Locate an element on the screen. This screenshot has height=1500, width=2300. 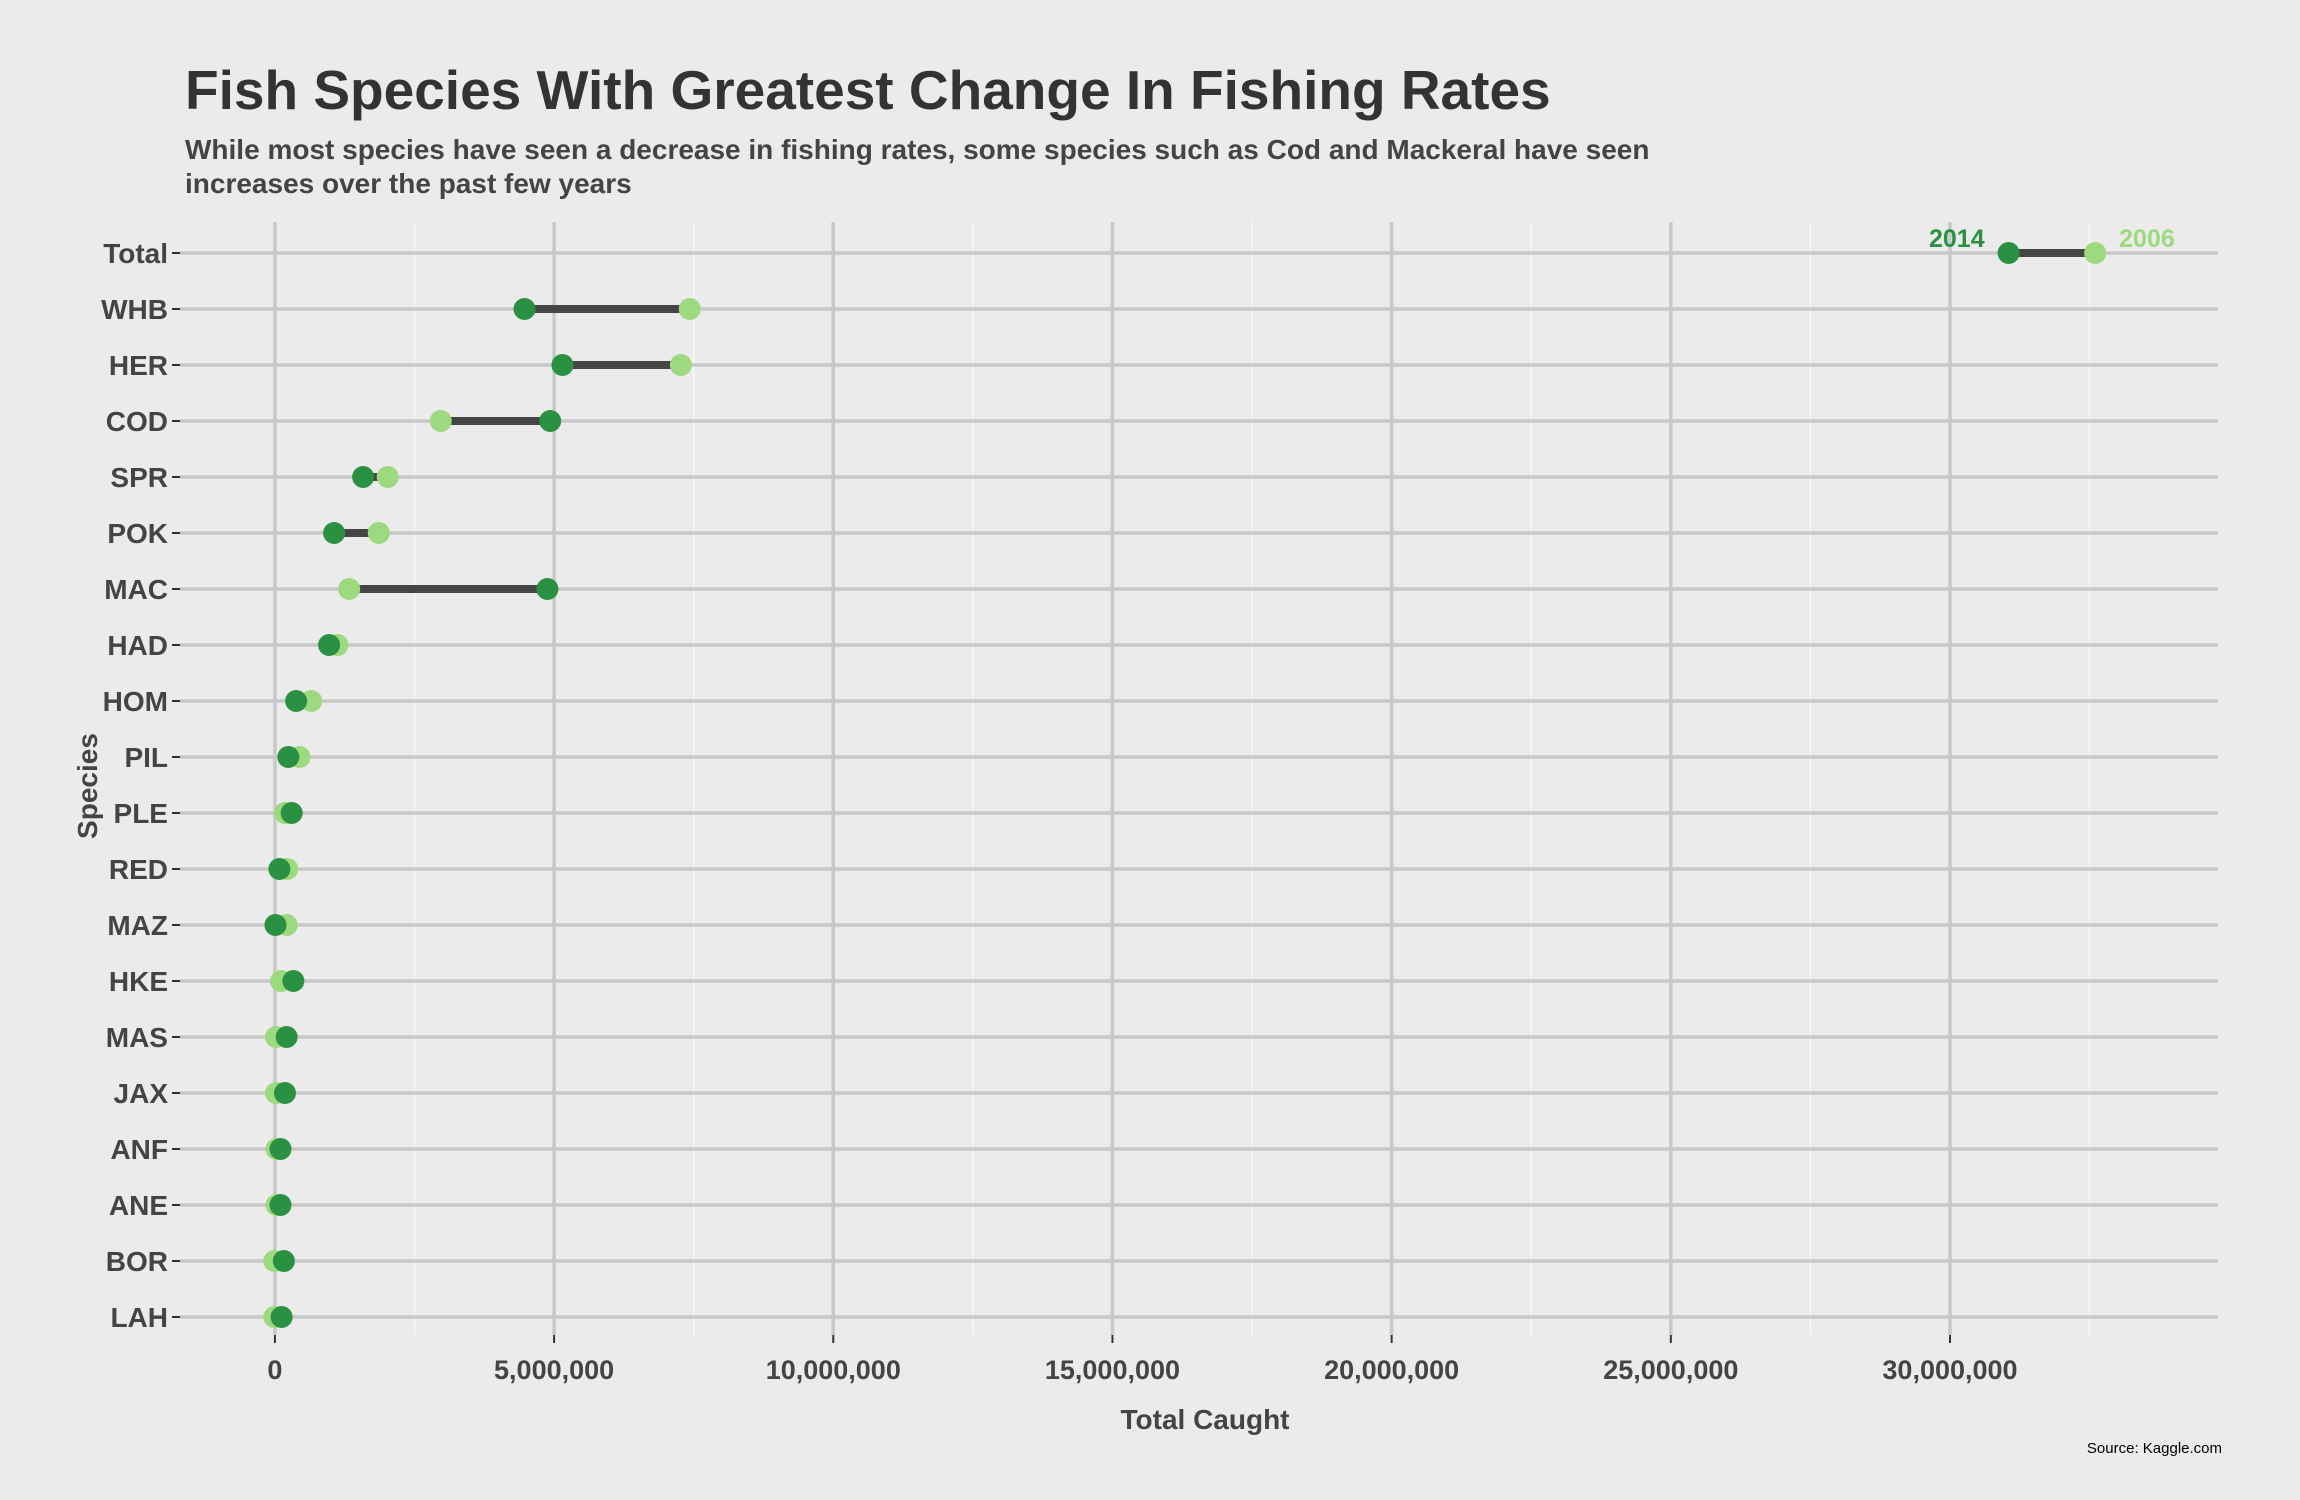
y-tick-label: ANE is located at coordinates (138, 1205).